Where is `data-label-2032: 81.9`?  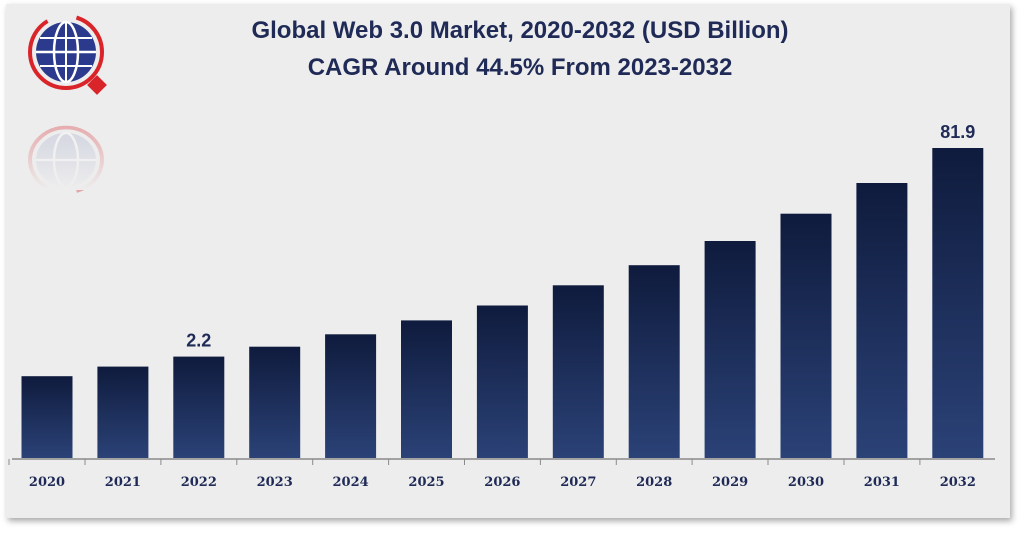
data-label-2032: 81.9 is located at coordinates (957, 132).